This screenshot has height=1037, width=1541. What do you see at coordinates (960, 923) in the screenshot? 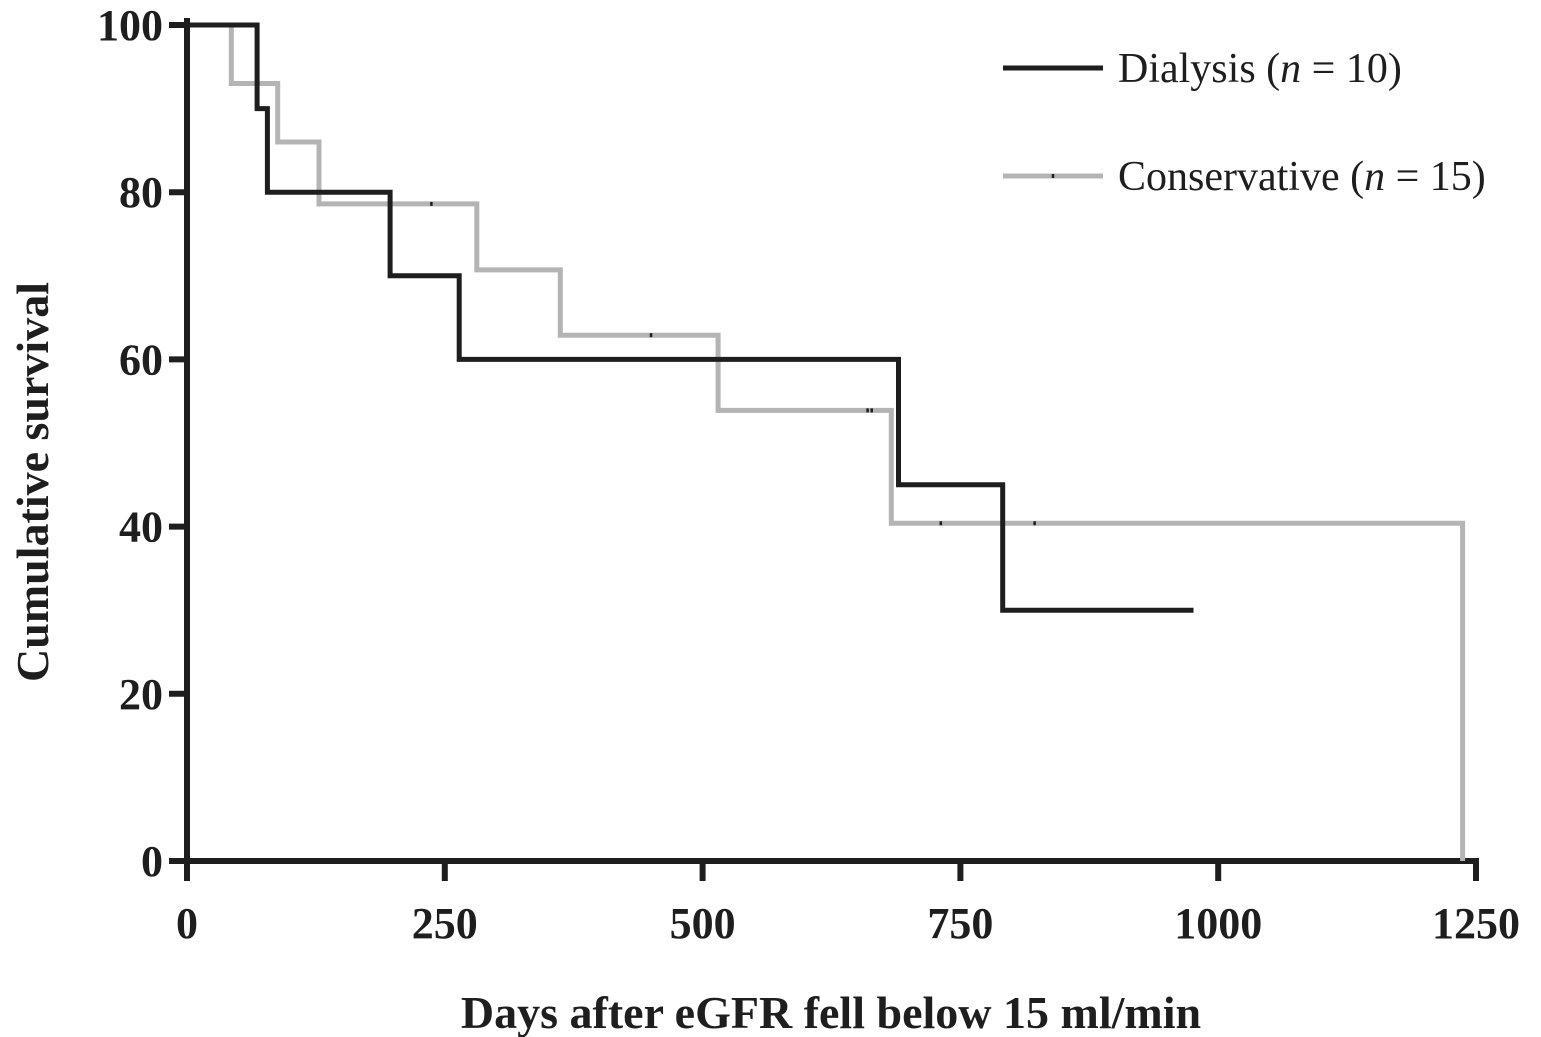
I see `x-tick-label: 750` at bounding box center [960, 923].